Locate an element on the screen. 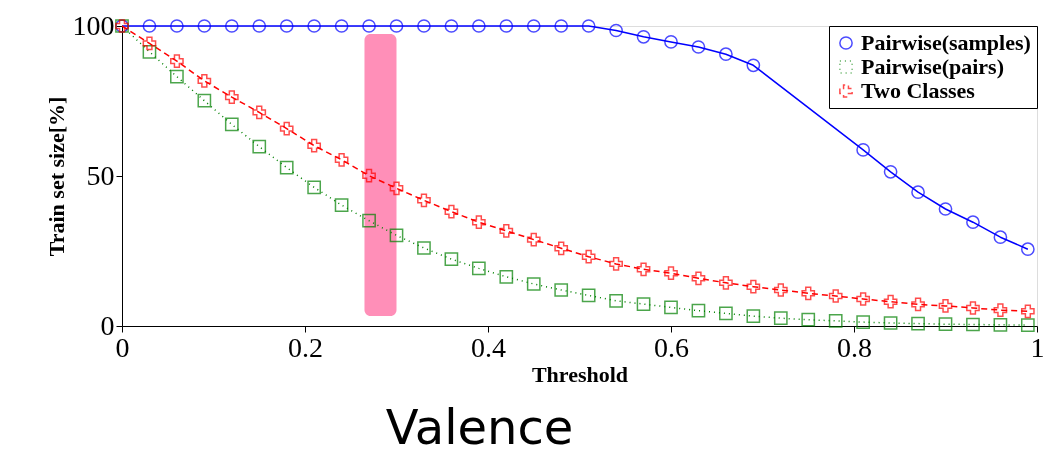 This screenshot has width=1064, height=470. x-tick-label: 0.6 is located at coordinates (671, 347).